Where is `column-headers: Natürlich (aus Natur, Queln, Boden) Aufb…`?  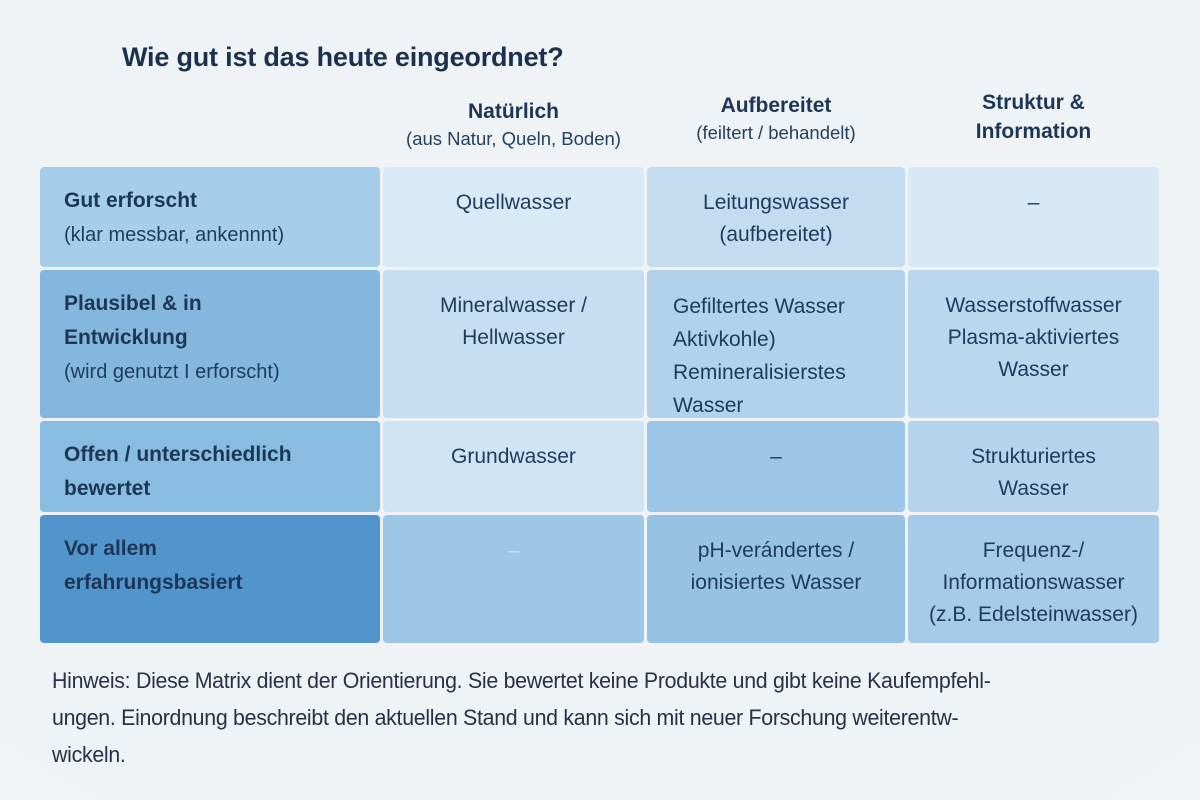 column-headers: Natürlich (aus Natur, Queln, Boden) Aufb… is located at coordinates (599, 122).